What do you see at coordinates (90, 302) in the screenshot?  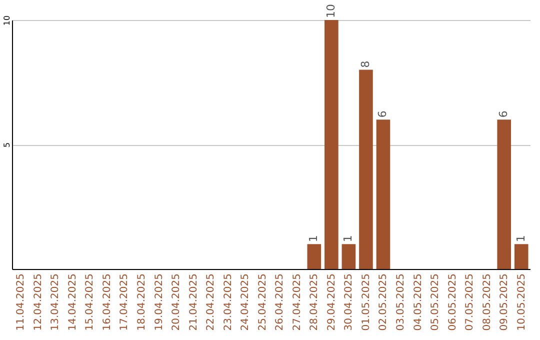 I see `x-tick-label: 15.04.2025` at bounding box center [90, 302].